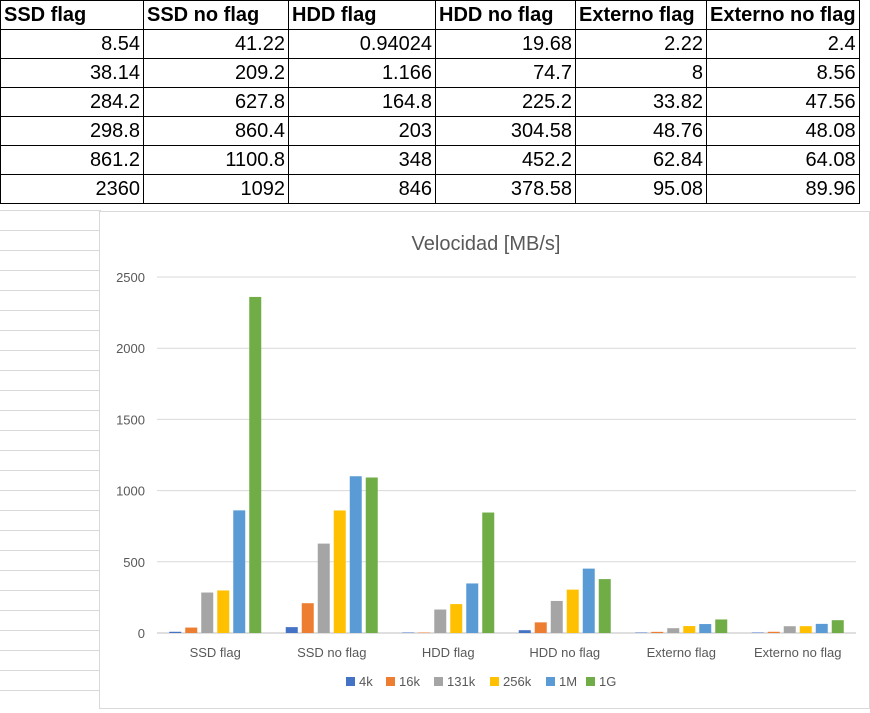 This screenshot has width=870, height=713. Describe the element at coordinates (641, 102) in the screenshot. I see `table-cell: 33.82` at that location.